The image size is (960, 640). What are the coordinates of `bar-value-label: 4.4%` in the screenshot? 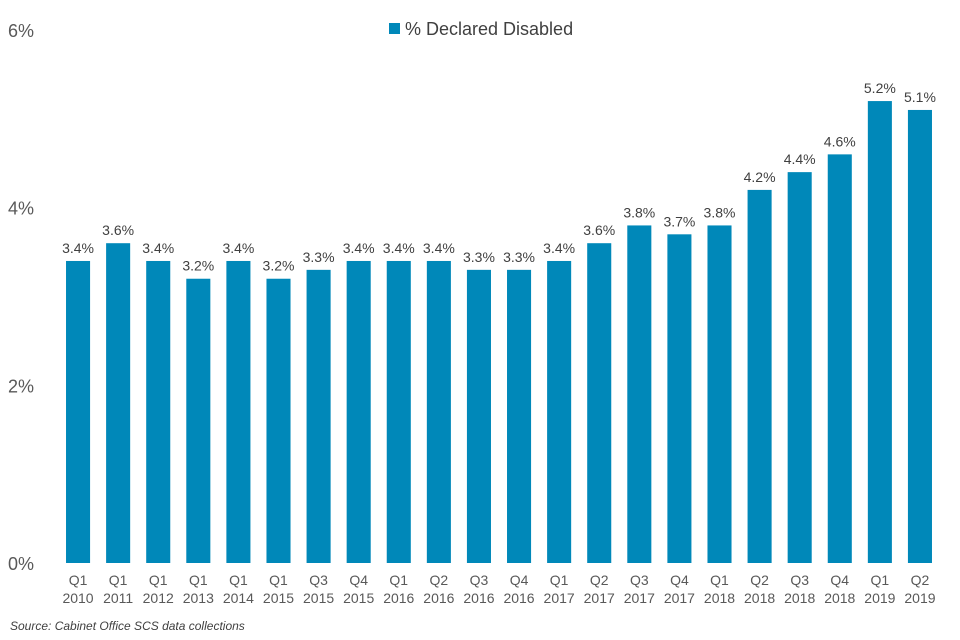 It's located at (800, 159).